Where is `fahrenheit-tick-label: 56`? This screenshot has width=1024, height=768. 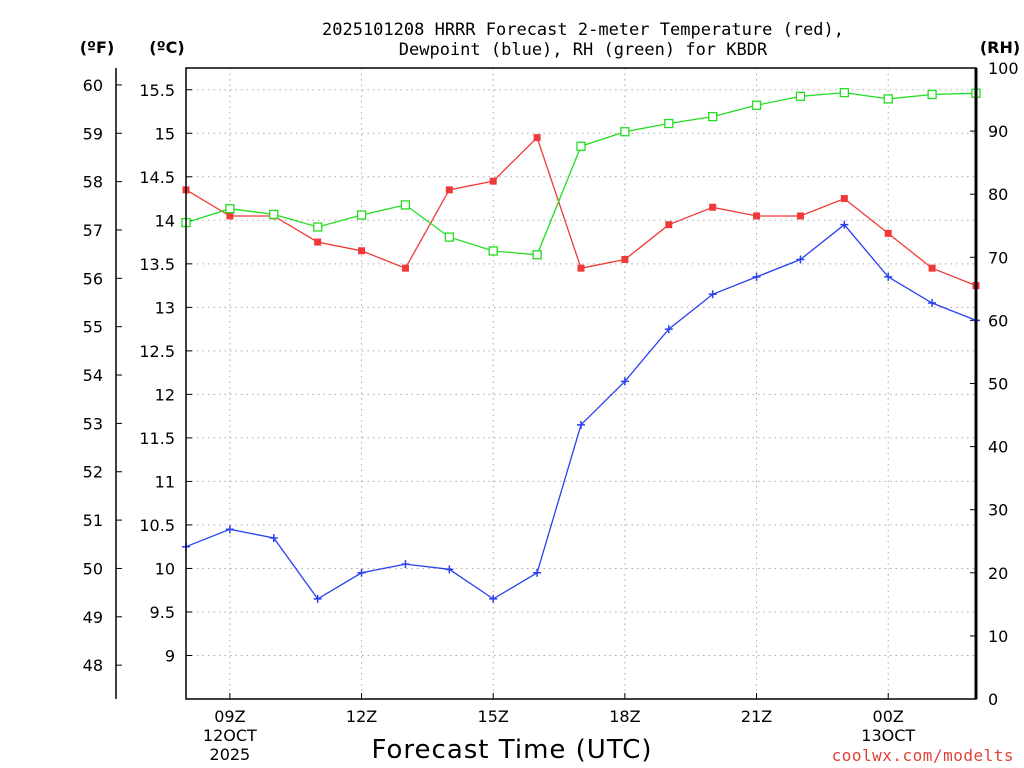
fahrenheit-tick-label: 56 is located at coordinates (93, 278).